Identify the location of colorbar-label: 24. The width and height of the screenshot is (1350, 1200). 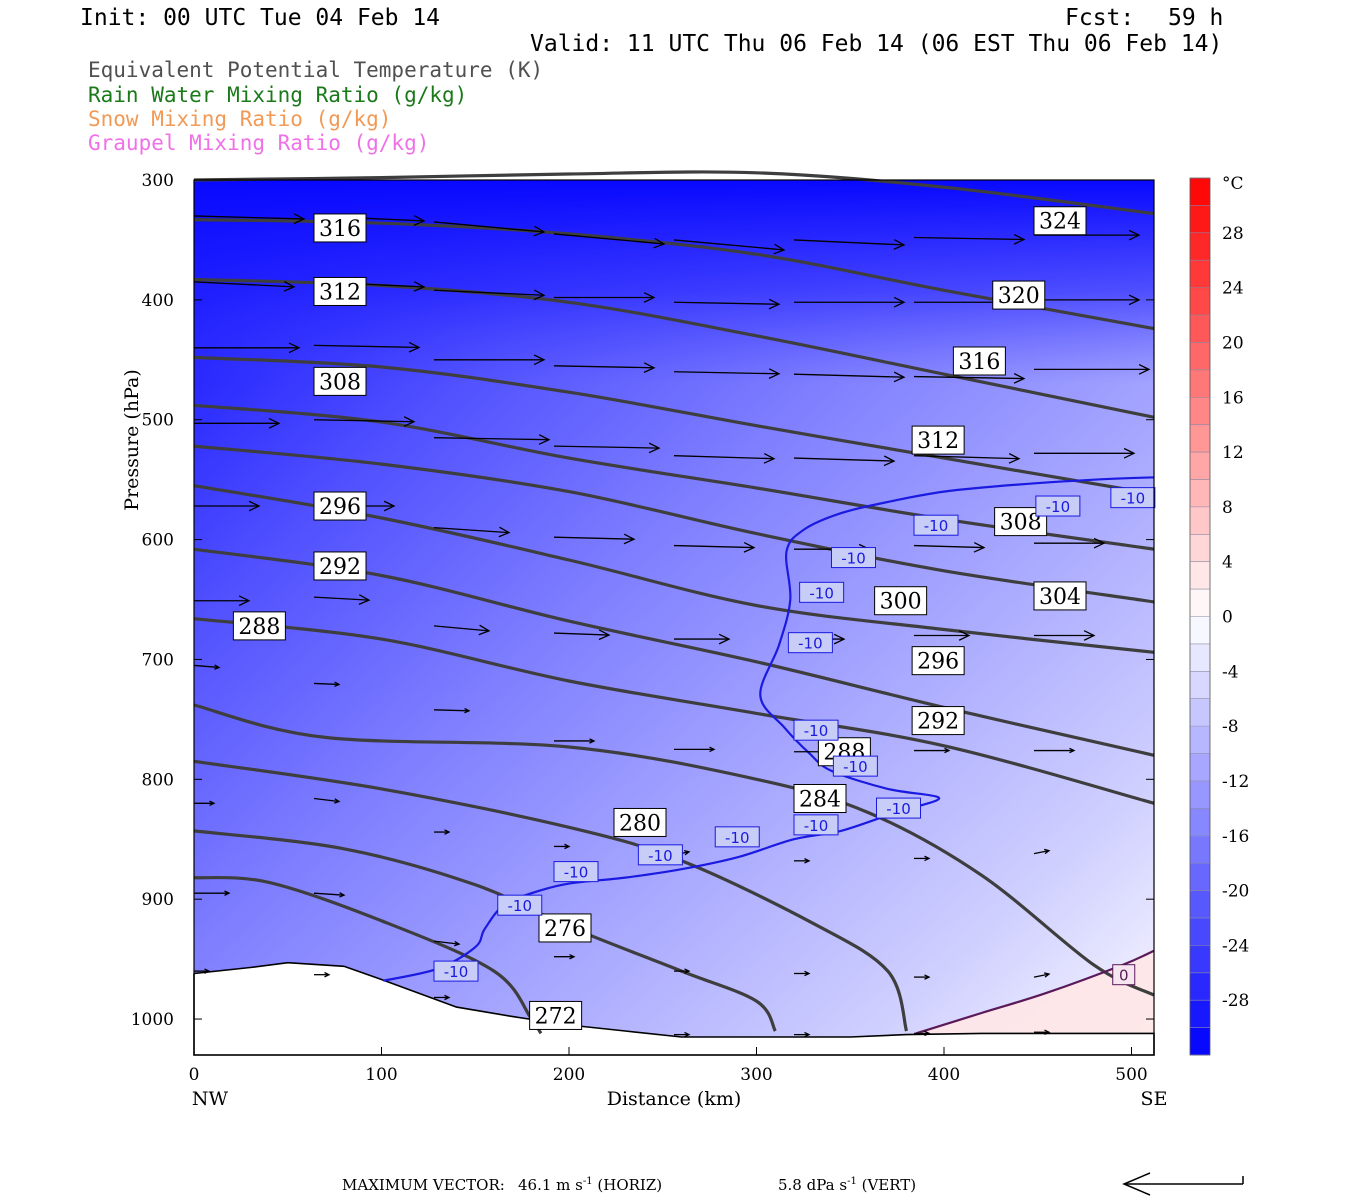
(1233, 289).